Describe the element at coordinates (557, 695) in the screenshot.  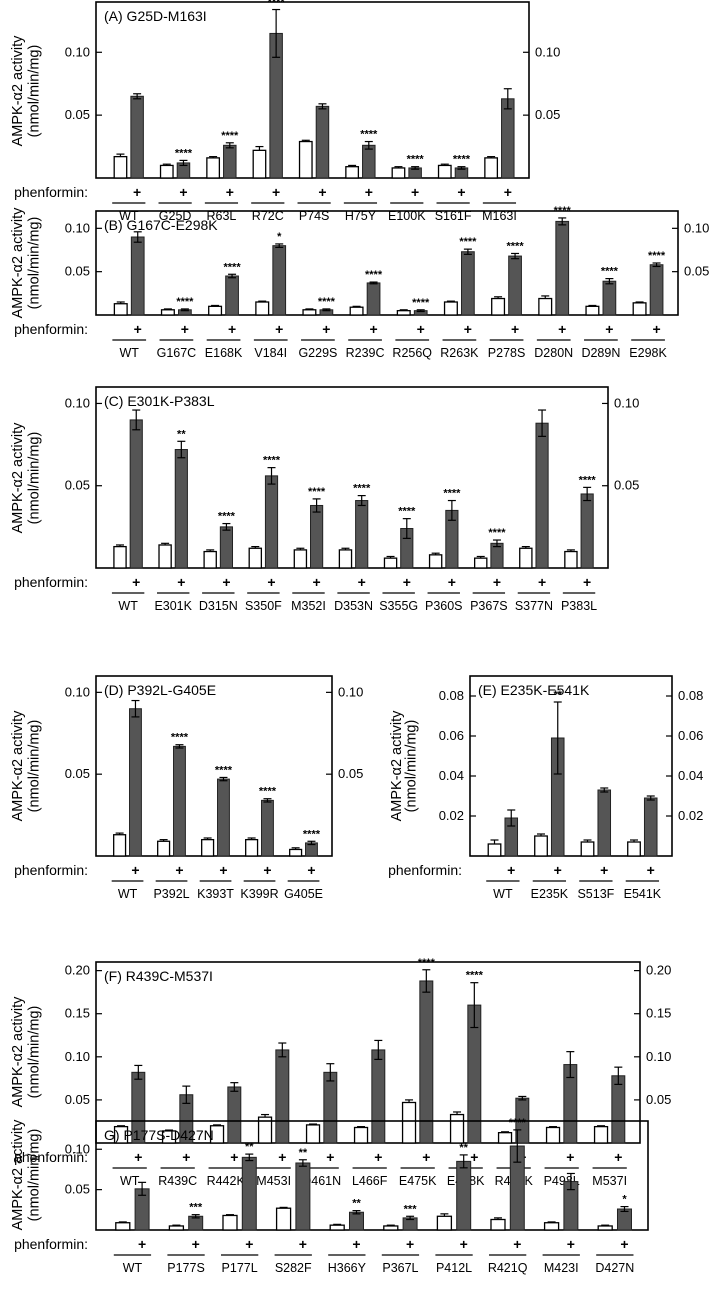
I see `significance-label: **` at that location.